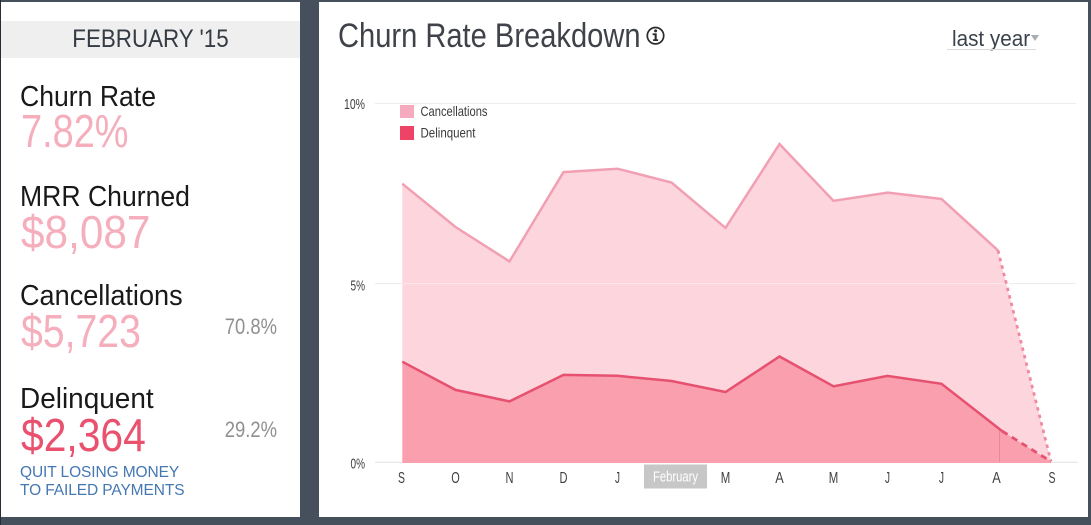 The width and height of the screenshot is (1091, 525). What do you see at coordinates (354, 104) in the screenshot?
I see `svg-text: 10%` at bounding box center [354, 104].